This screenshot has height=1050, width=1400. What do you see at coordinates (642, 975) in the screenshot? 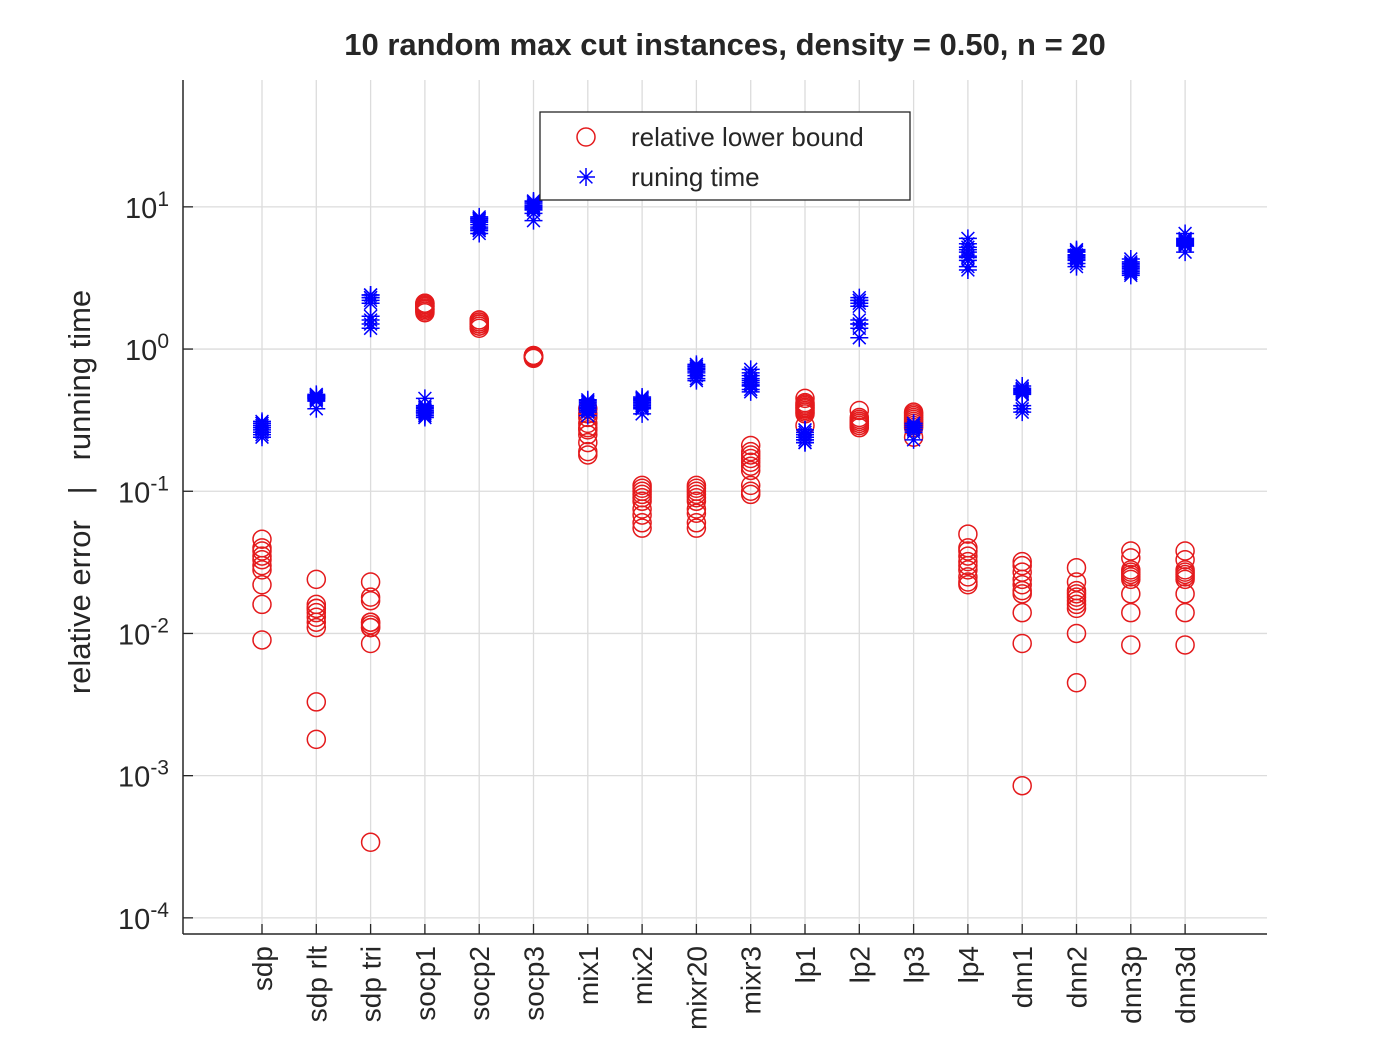
I see `x-tick-label: mix2` at bounding box center [642, 975].